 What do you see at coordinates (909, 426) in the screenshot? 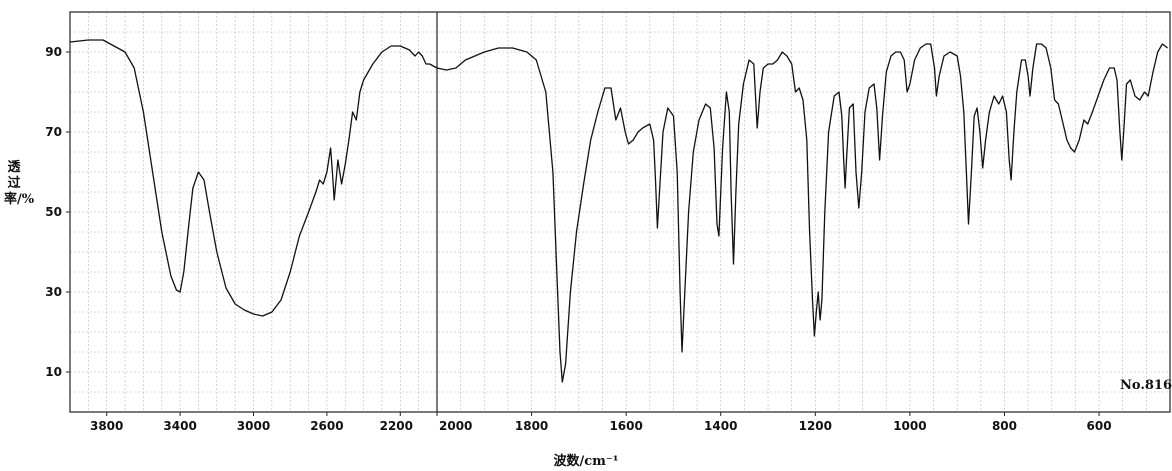
I see `x-tick-label: 1000` at bounding box center [909, 426].